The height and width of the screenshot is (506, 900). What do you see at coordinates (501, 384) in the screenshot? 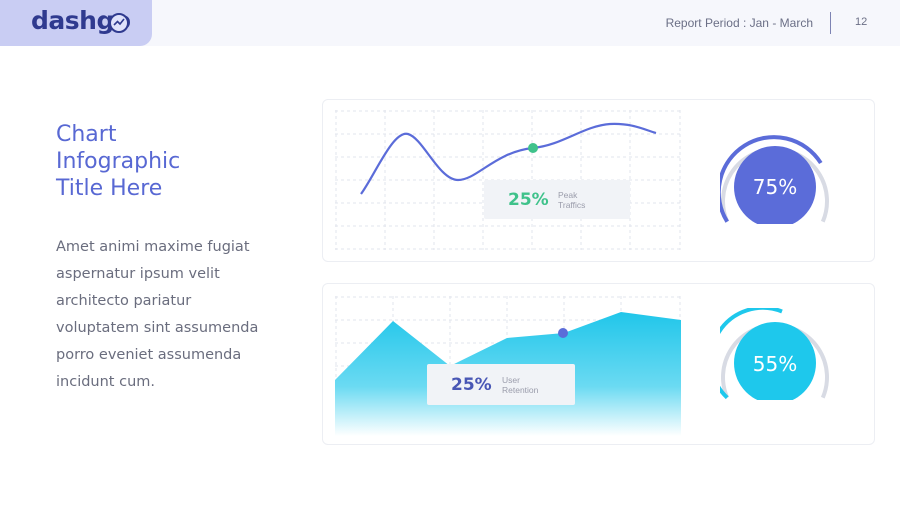
I see `user-retention-stat: 25% User Retention` at bounding box center [501, 384].